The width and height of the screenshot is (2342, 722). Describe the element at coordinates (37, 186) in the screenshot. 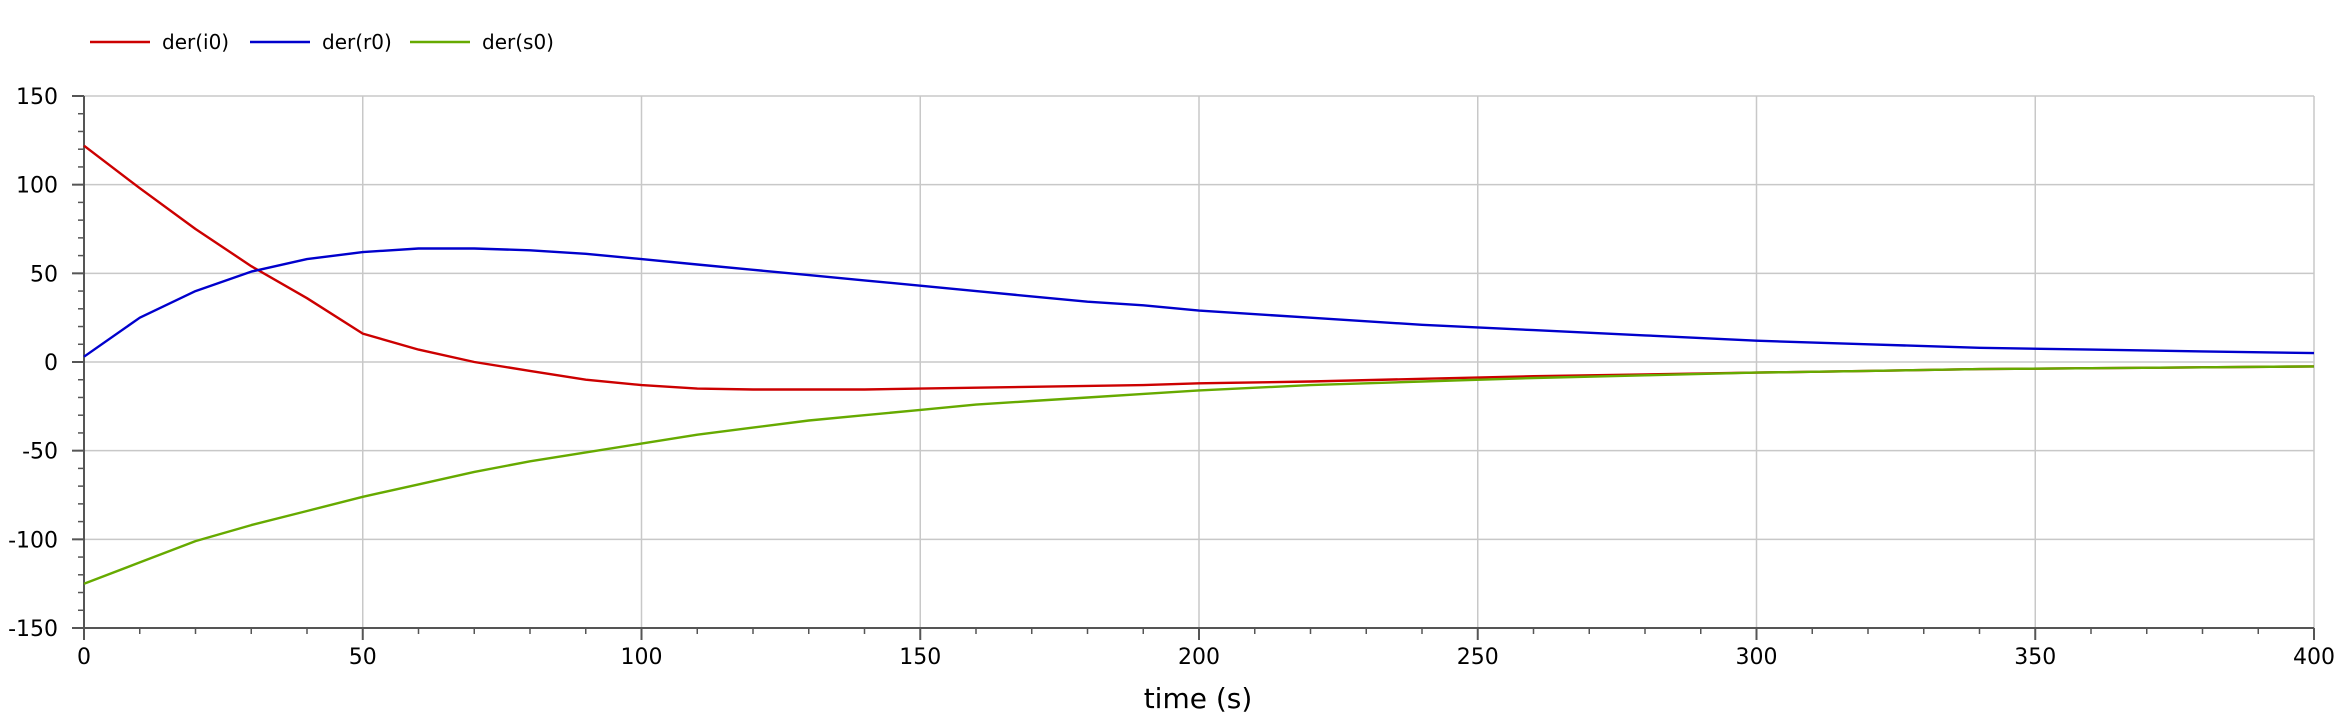

I see `y-tick-label: 100` at that location.